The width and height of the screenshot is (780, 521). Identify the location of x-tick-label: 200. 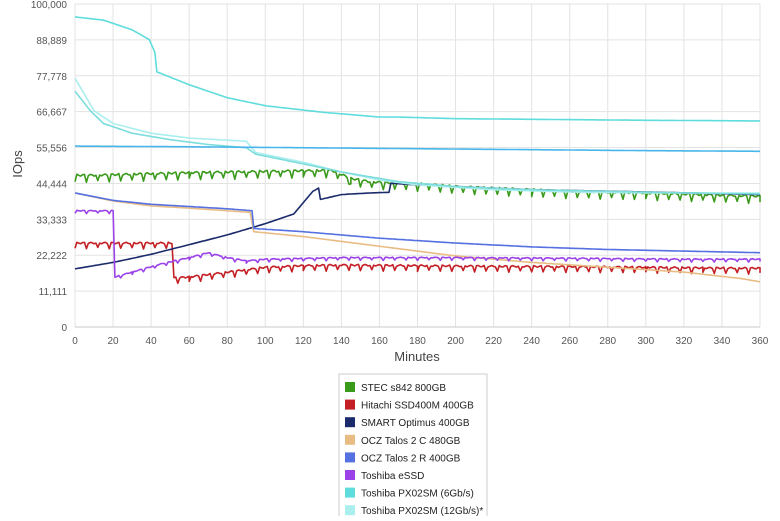
(455, 341).